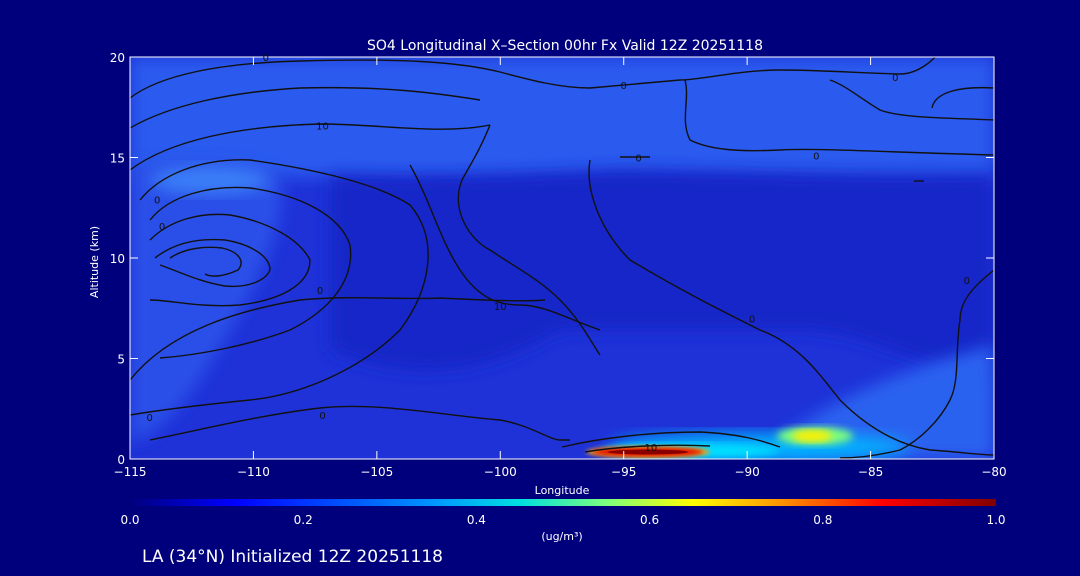 The height and width of the screenshot is (576, 1080). What do you see at coordinates (562, 490) in the screenshot?
I see `x-axis-label: Longitude` at bounding box center [562, 490].